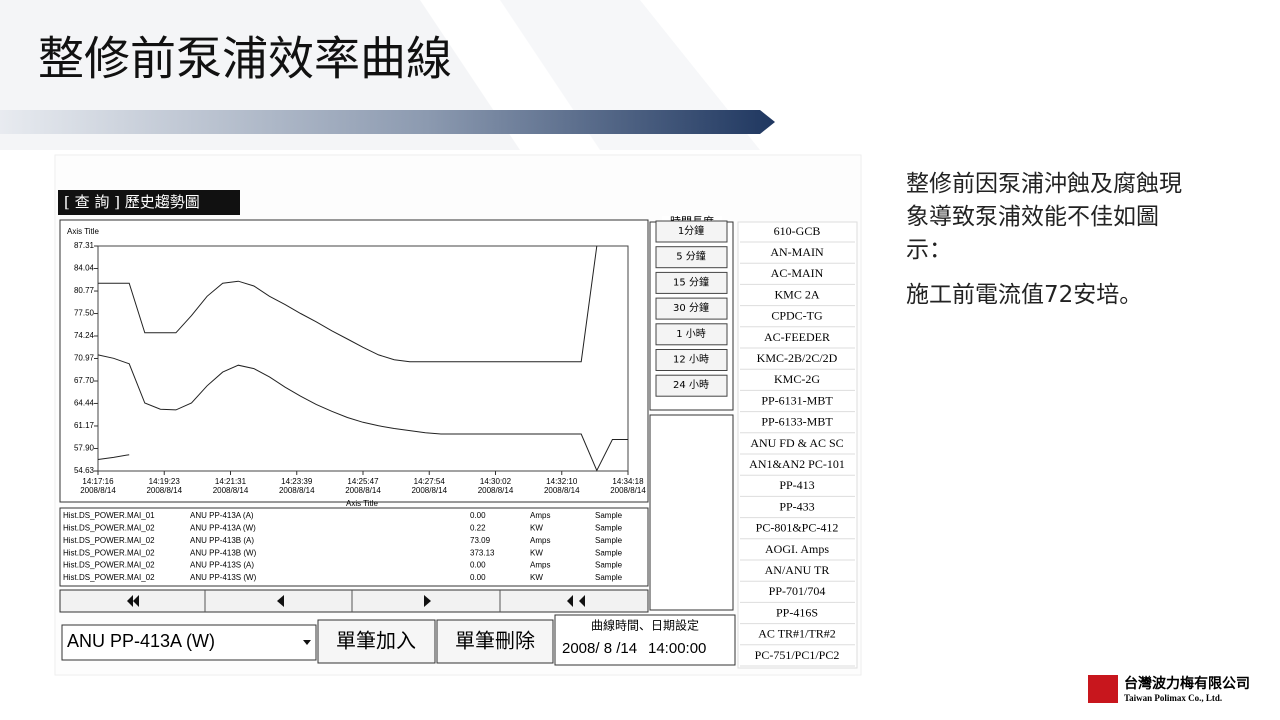  I want to click on empty-box, so click(691, 512).